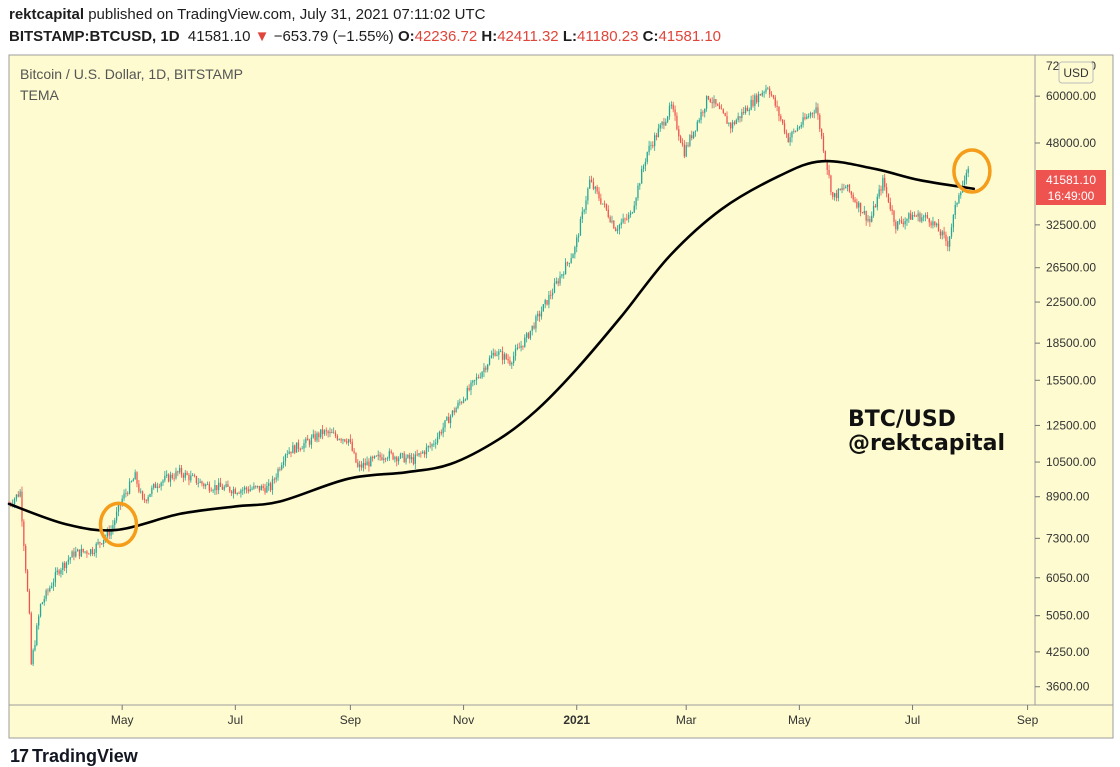 The image size is (1120, 767). Describe the element at coordinates (1071, 380) in the screenshot. I see `y-tick-label: 15500.00` at that location.